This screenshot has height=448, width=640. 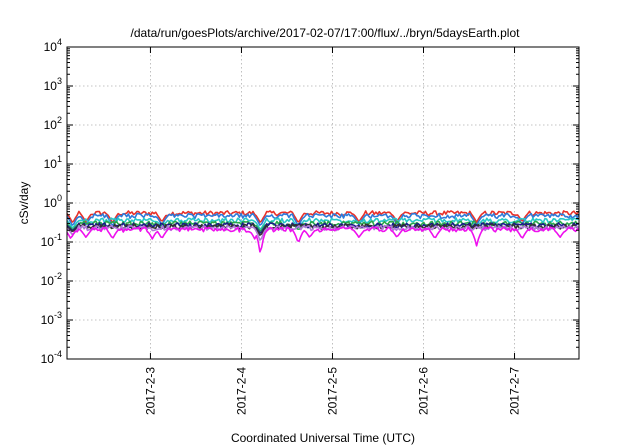 What do you see at coordinates (59, 120) in the screenshot?
I see `y-tick-exponent: 2` at bounding box center [59, 120].